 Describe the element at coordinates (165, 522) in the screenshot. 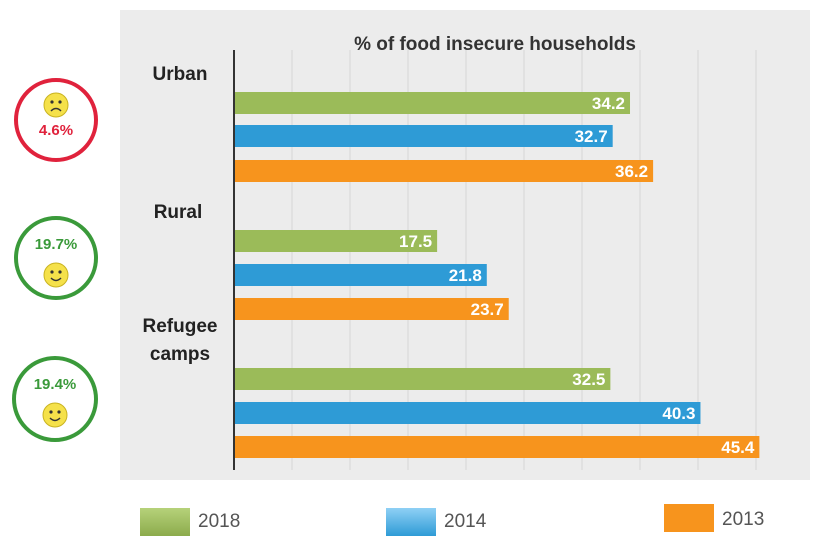

I see `legend-swatch-2018` at that location.